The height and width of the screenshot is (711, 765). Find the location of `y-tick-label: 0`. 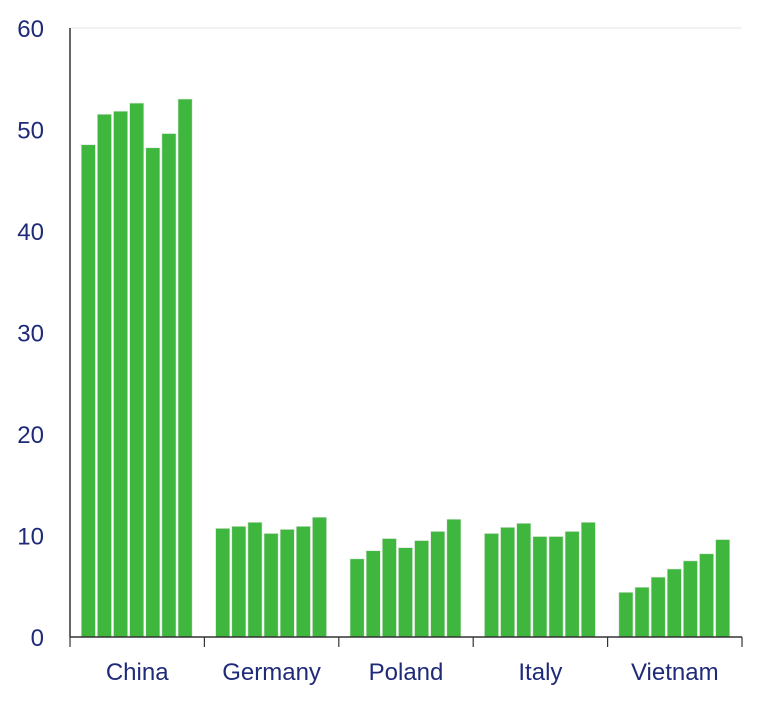

y-tick-label: 0 is located at coordinates (37, 638).